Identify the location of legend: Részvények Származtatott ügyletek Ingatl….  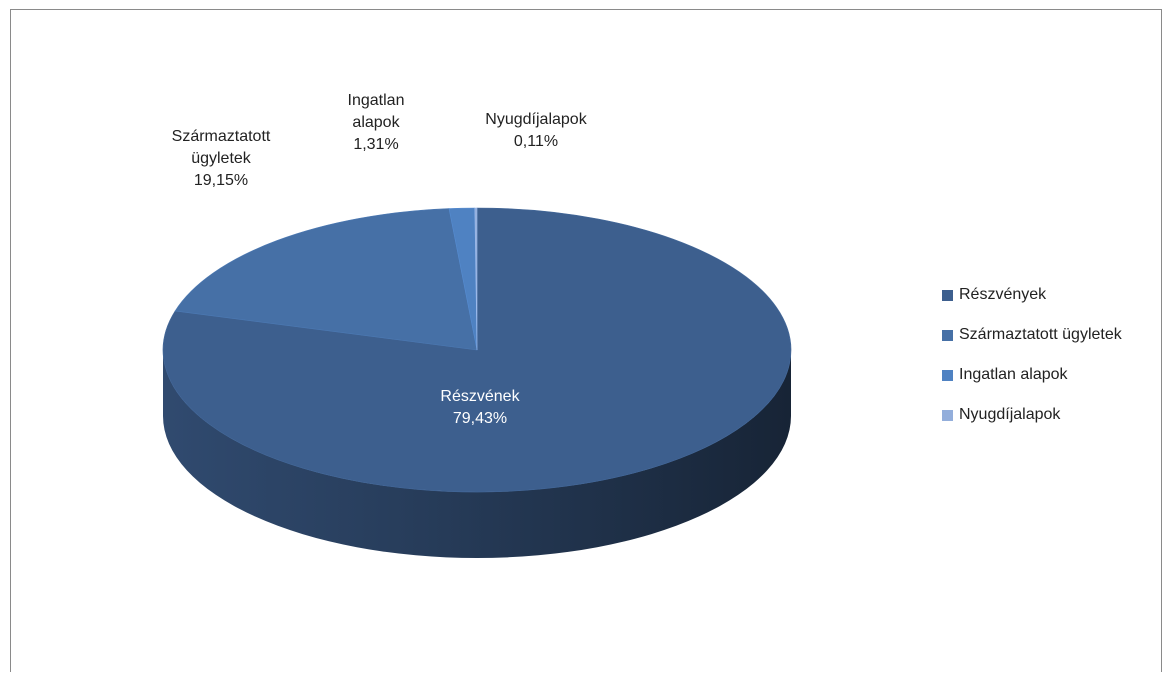
(1032, 364).